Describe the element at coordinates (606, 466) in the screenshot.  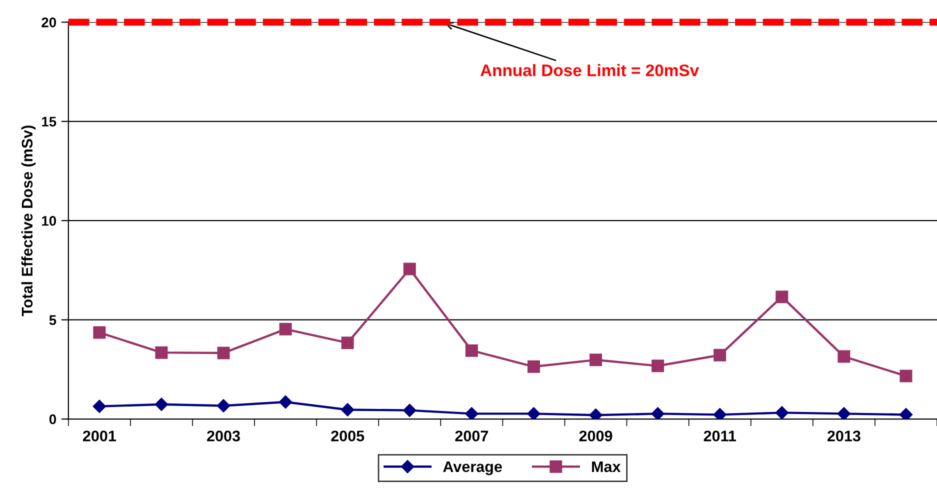
I see `legend-label: Max` at that location.